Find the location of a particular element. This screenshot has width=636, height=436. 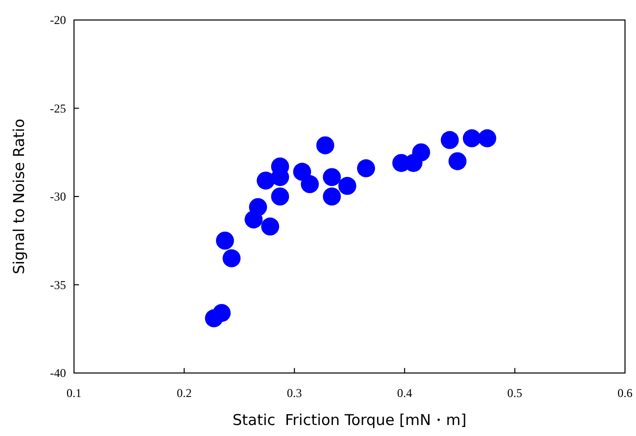

x-axis-title: Static Friction Torque [mN・m] is located at coordinates (349, 420).